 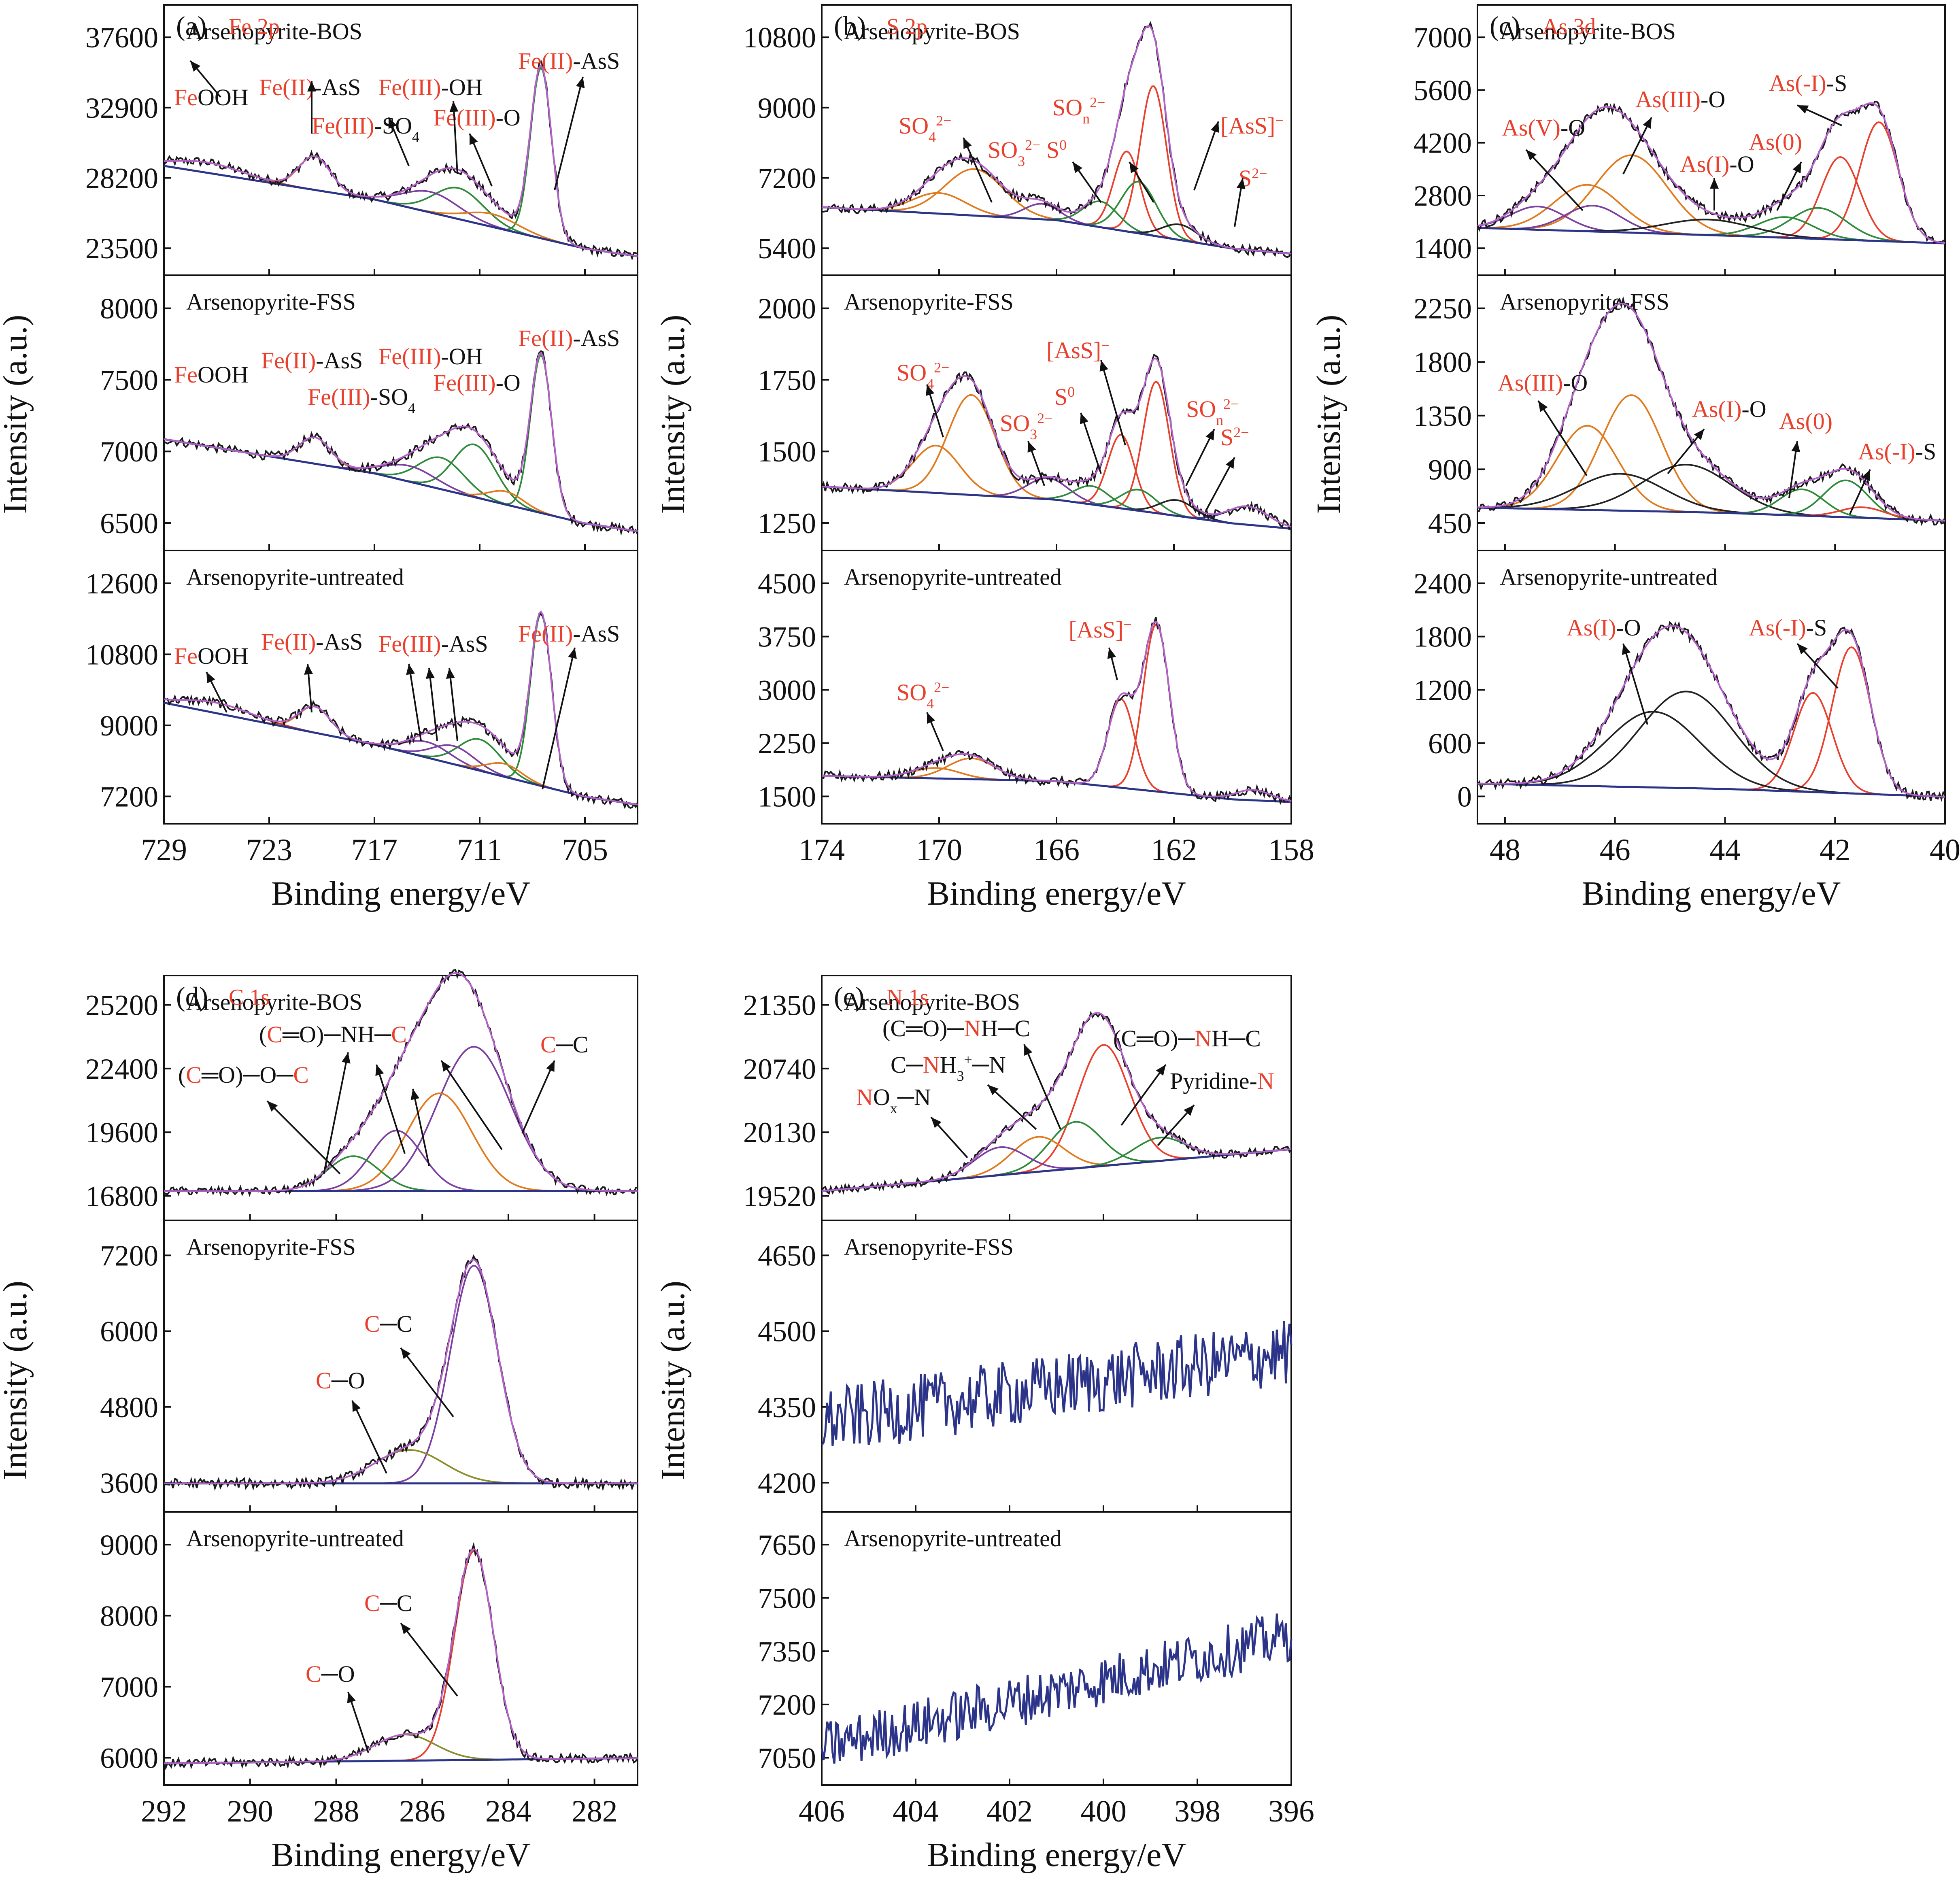 I want to click on y-tick-label: 21350, so click(x=779, y=1005).